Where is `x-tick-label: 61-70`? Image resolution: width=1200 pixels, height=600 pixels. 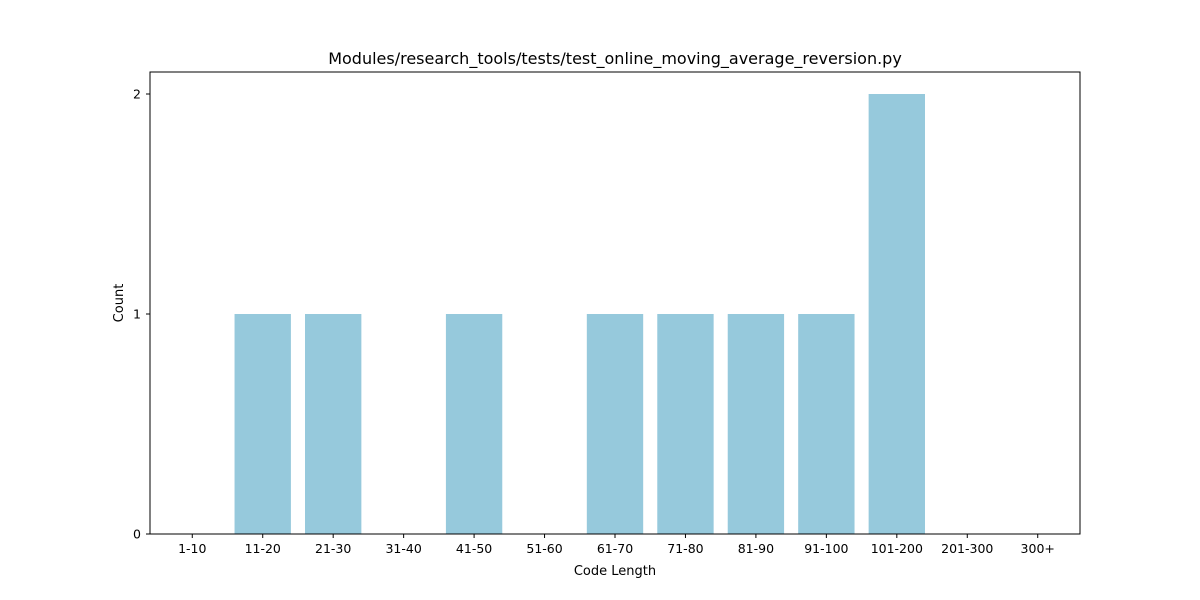 x-tick-label: 61-70 is located at coordinates (615, 548).